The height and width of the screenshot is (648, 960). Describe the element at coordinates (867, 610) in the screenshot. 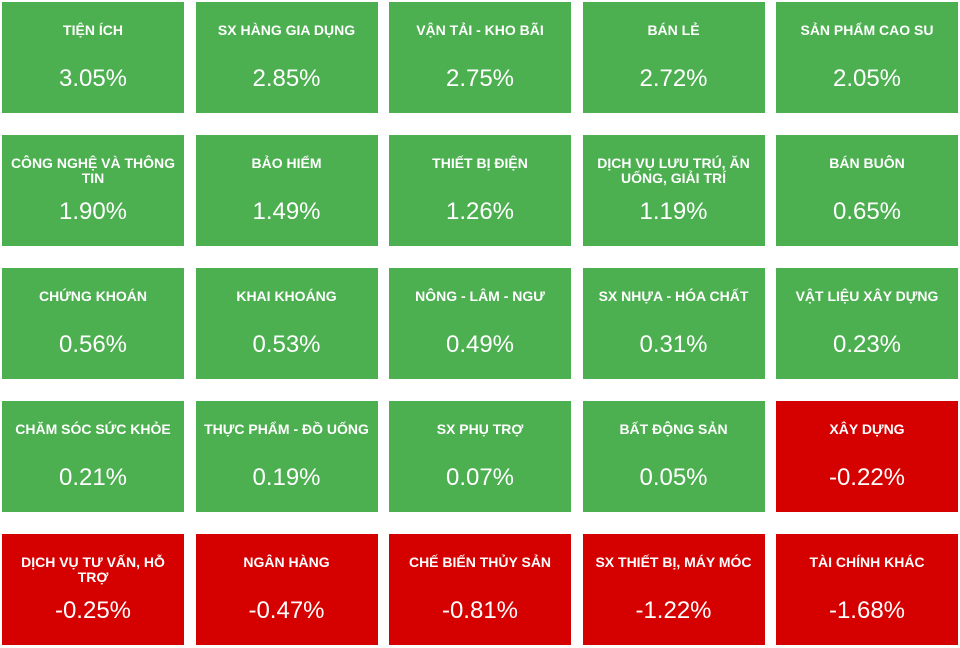

I see `sector-change: -1.68%` at that location.